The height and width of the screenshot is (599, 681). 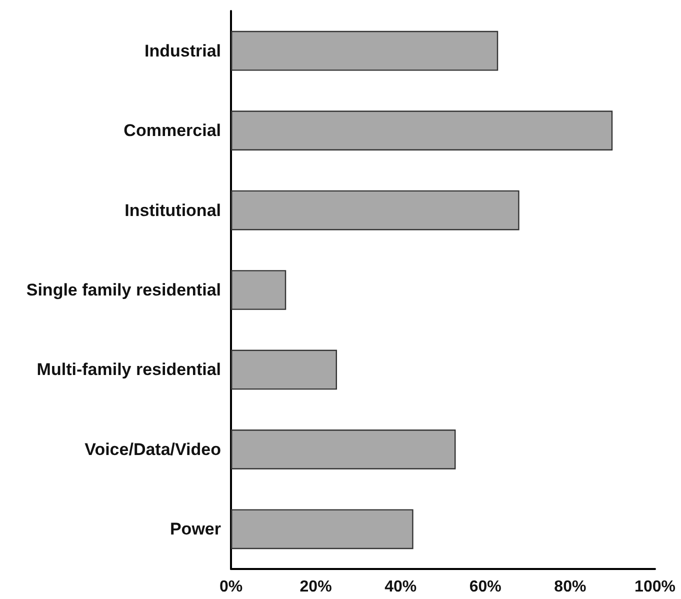 What do you see at coordinates (231, 587) in the screenshot?
I see `x-tick-label: 0%` at bounding box center [231, 587].